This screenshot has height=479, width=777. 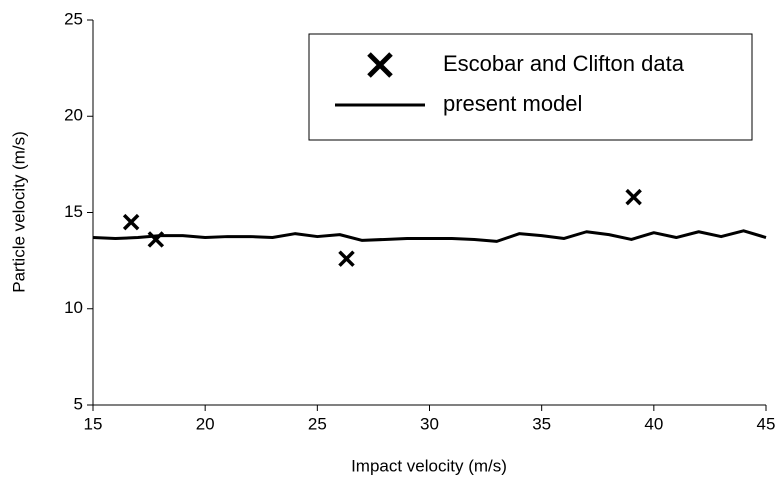 I want to click on x-axis-label: Impact velocity (m/s), so click(x=429, y=465).